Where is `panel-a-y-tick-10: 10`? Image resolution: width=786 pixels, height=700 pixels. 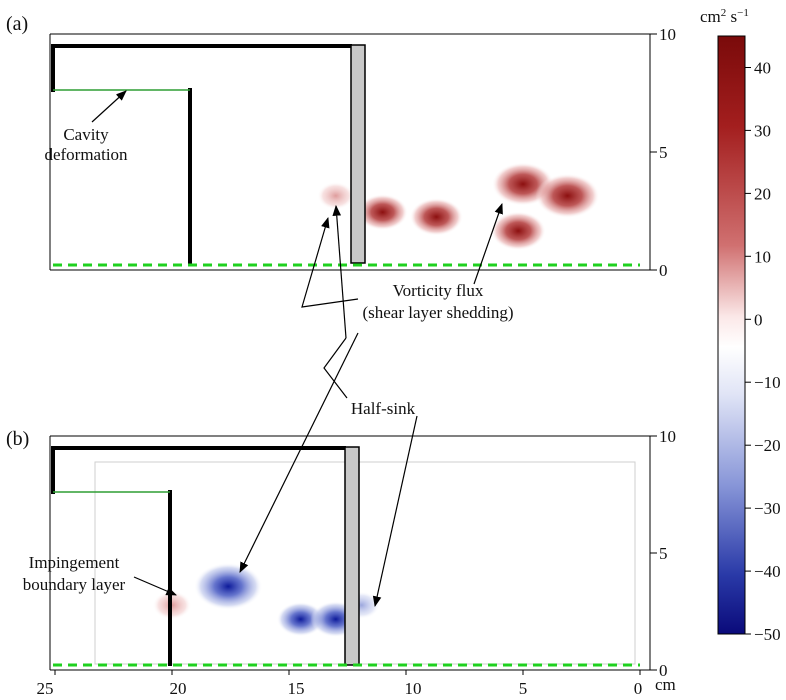 panel-a-y-tick-10: 10 is located at coordinates (667, 34).